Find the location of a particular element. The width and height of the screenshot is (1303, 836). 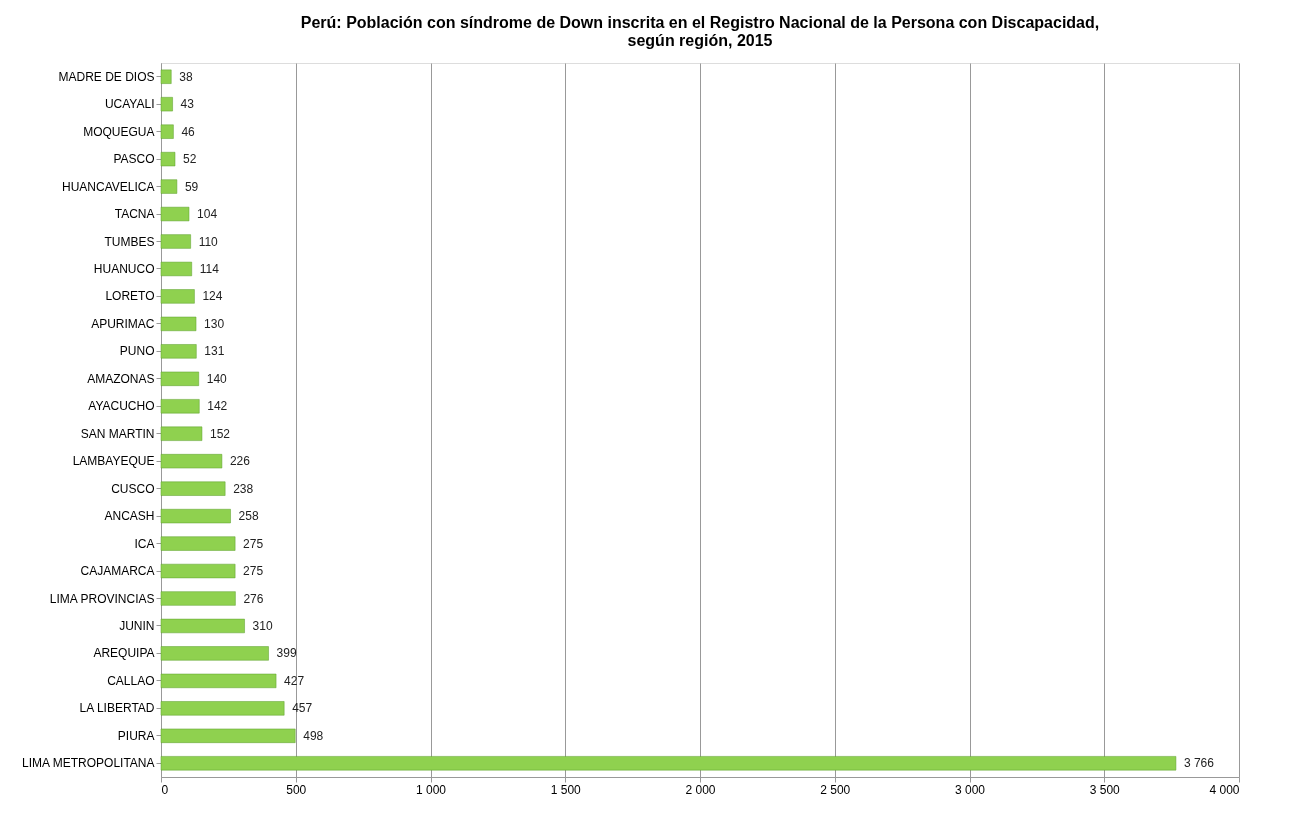

y-tick-label: AYACUCHO is located at coordinates (121, 406).